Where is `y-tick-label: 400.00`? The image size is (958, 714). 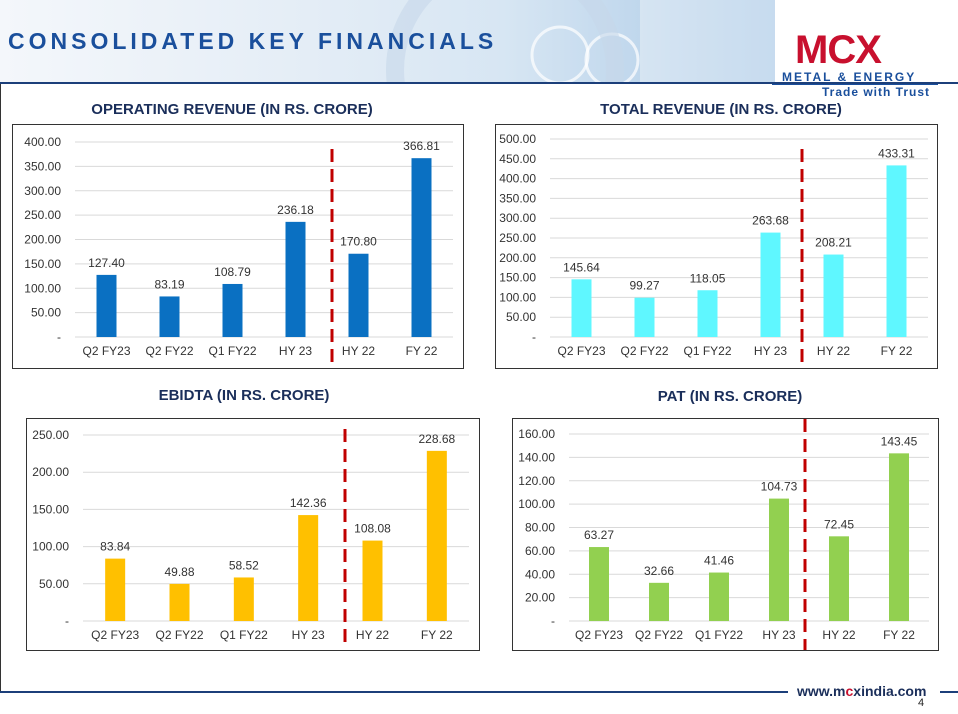
y-tick-label: 400.00 is located at coordinates (42, 142).